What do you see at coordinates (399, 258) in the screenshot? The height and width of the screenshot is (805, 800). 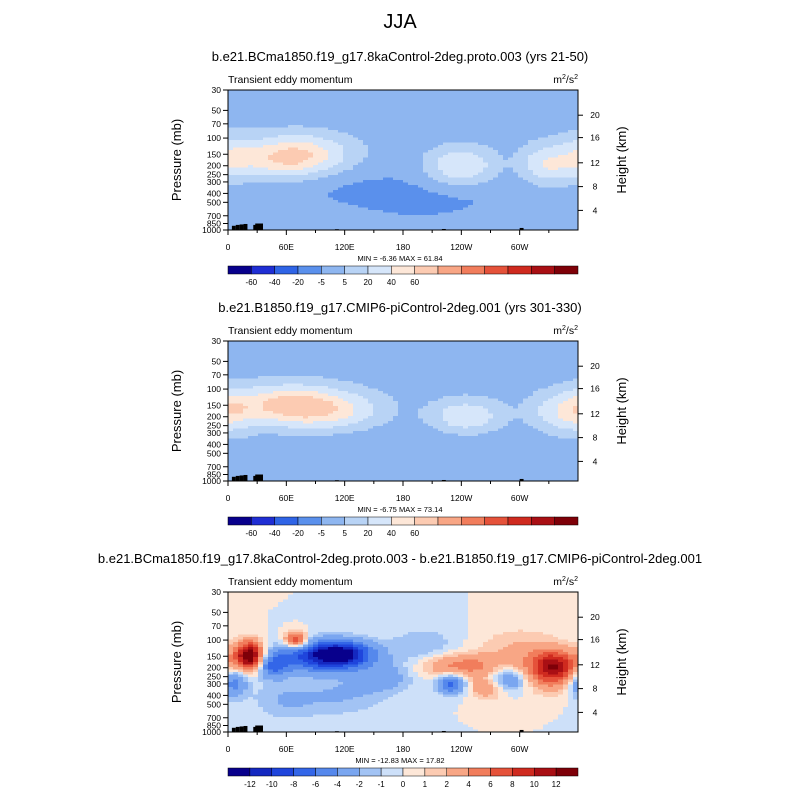 I see `min-max-stats: MIN = -6.36 MAX = 61.84` at bounding box center [399, 258].